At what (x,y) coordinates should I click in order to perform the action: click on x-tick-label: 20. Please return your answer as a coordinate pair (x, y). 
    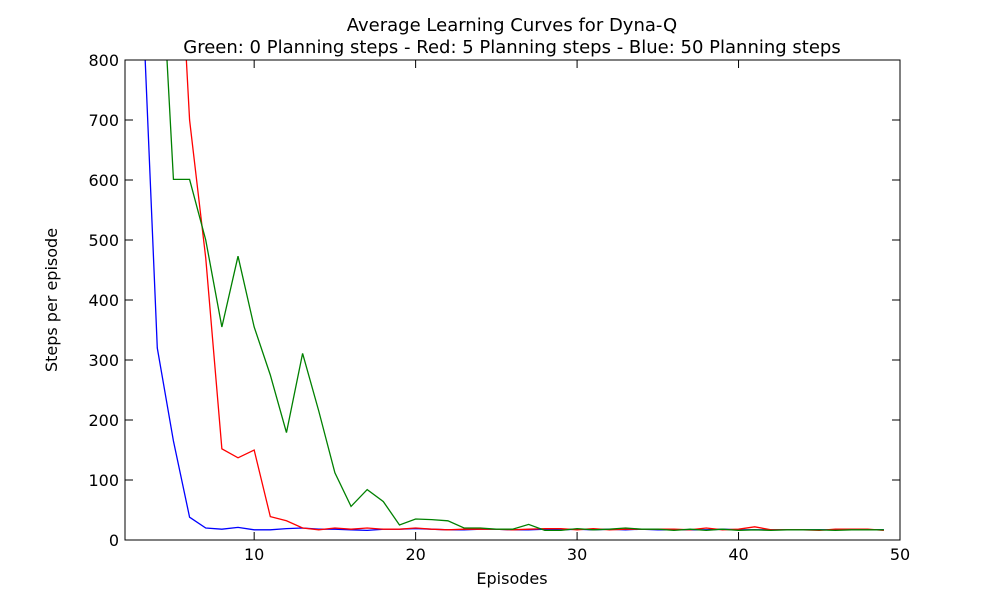
    Looking at the image, I should click on (415, 554).